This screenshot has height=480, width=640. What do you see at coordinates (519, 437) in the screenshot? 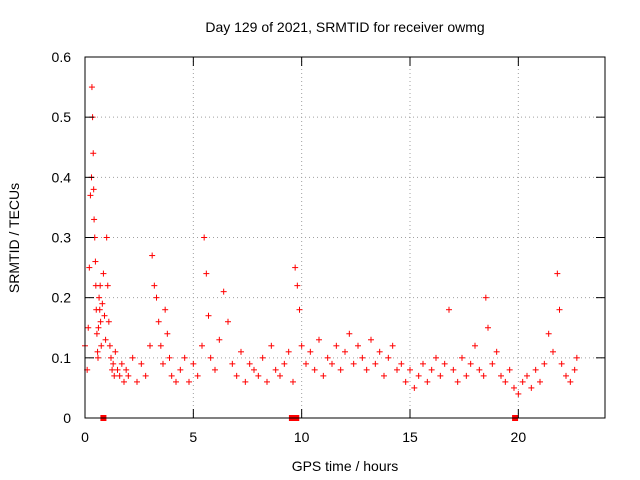
I see `x-tick-label: 20` at bounding box center [519, 437].